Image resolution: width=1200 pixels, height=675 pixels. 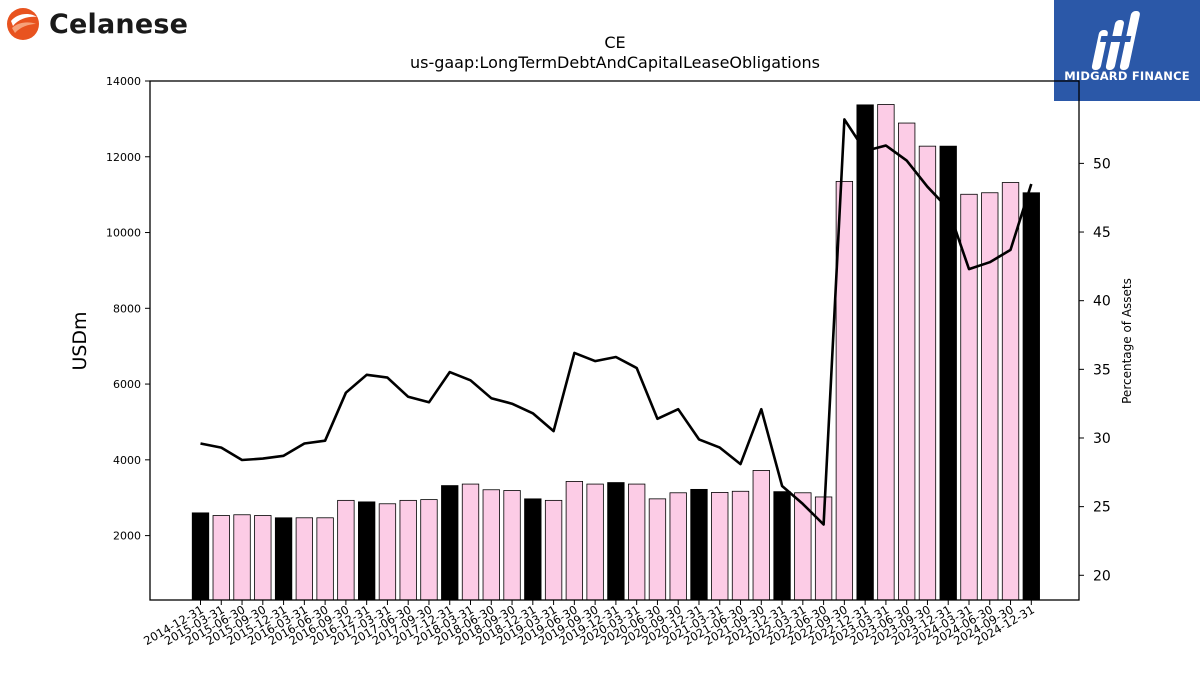 What do you see at coordinates (119, 24) in the screenshot?
I see `celanese-brand-name: Celanese` at bounding box center [119, 24].